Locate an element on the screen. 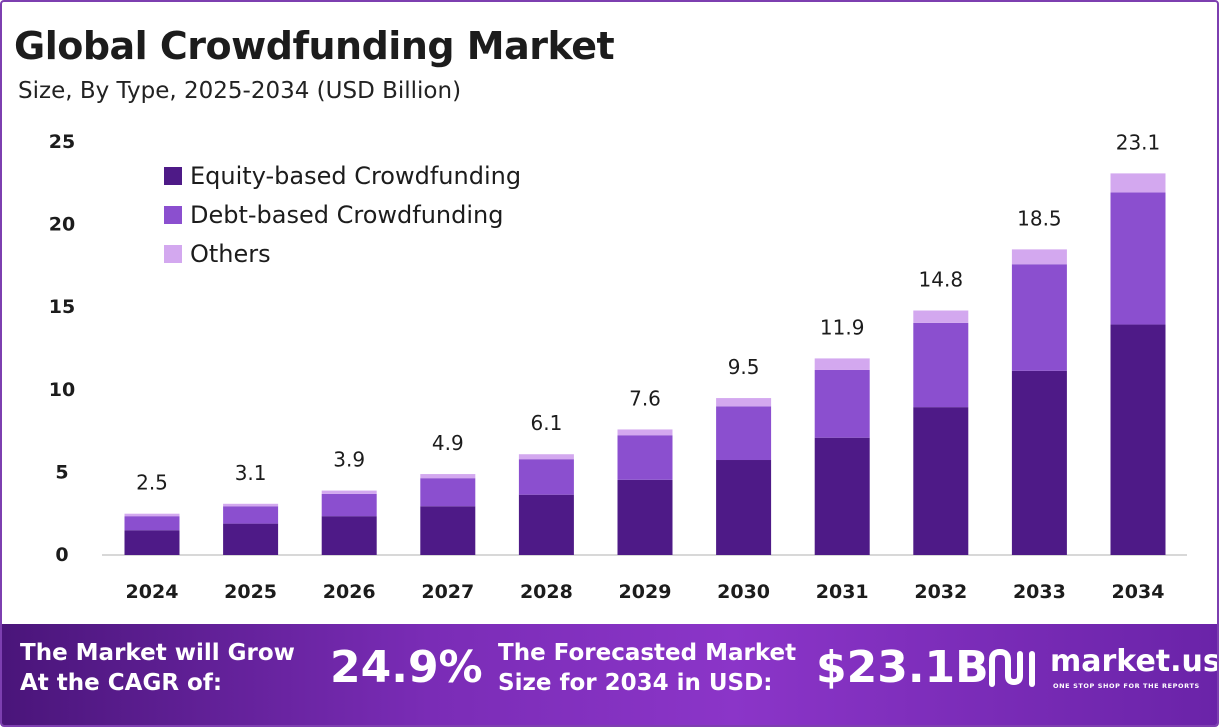 This screenshot has height=727, width=1219. legend-label: Debt-based Crowdfunding is located at coordinates (347, 215).